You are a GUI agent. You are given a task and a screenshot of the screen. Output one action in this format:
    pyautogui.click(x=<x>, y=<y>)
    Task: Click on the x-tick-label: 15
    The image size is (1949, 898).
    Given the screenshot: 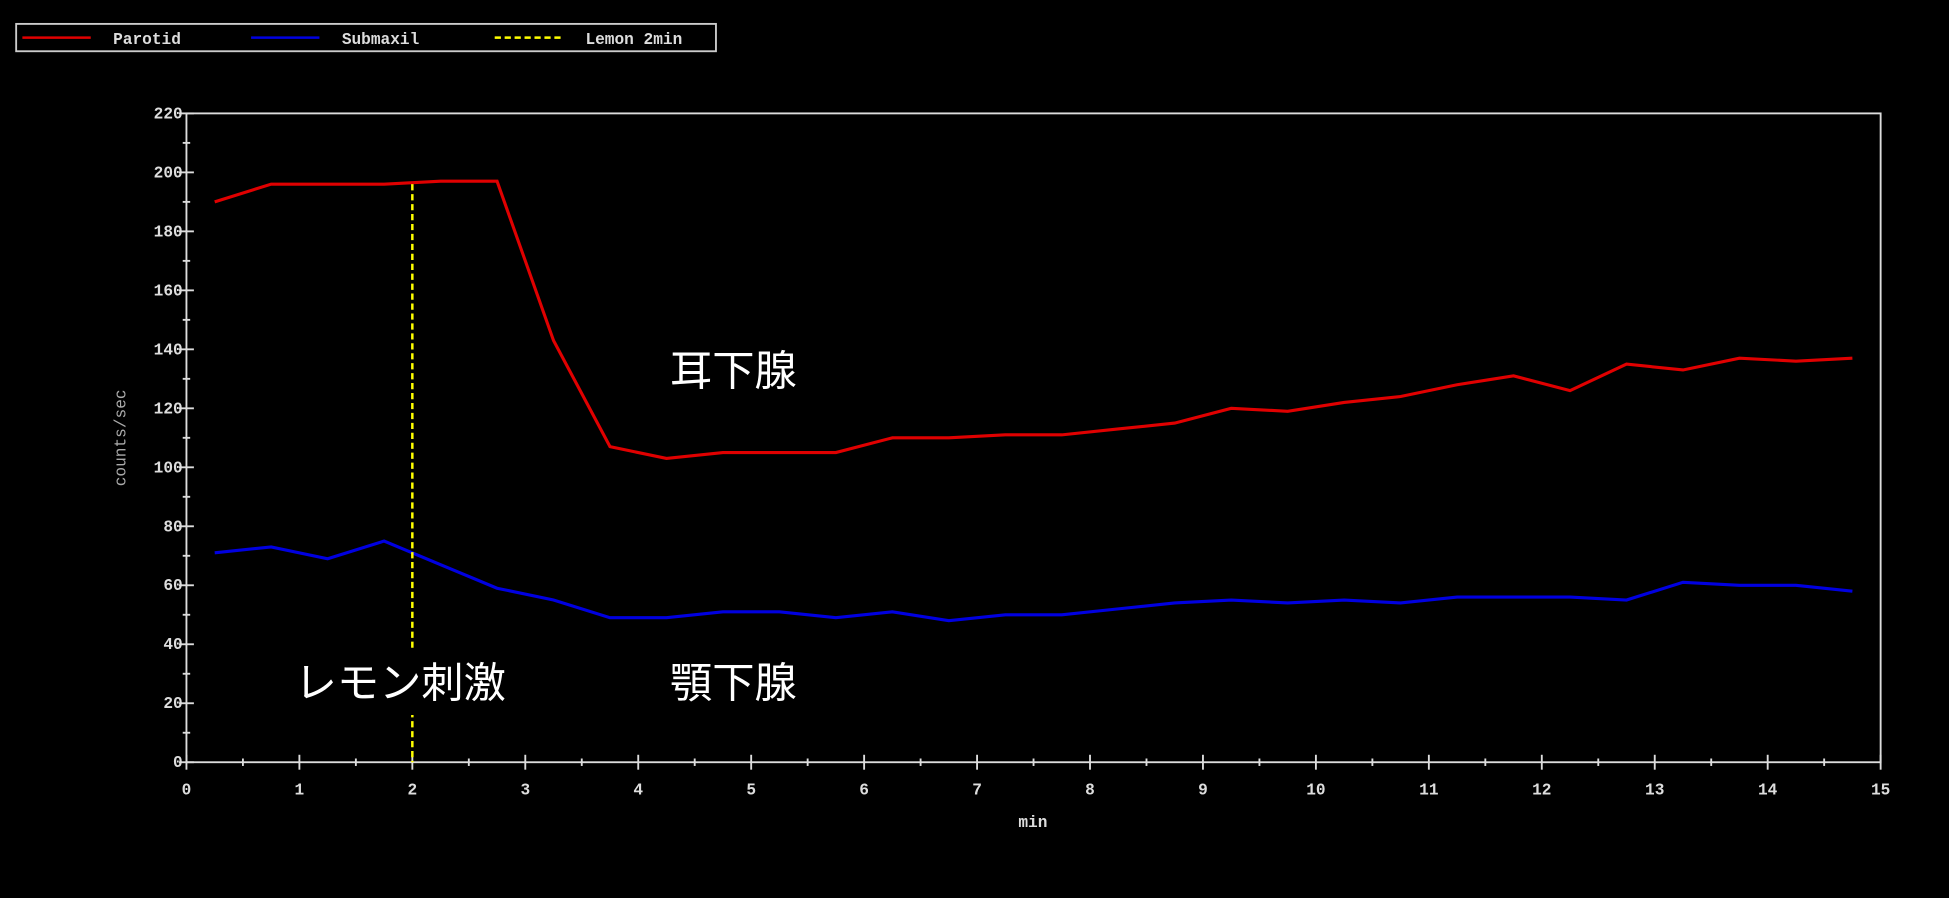 What is the action you would take?
    pyautogui.click(x=1880, y=791)
    